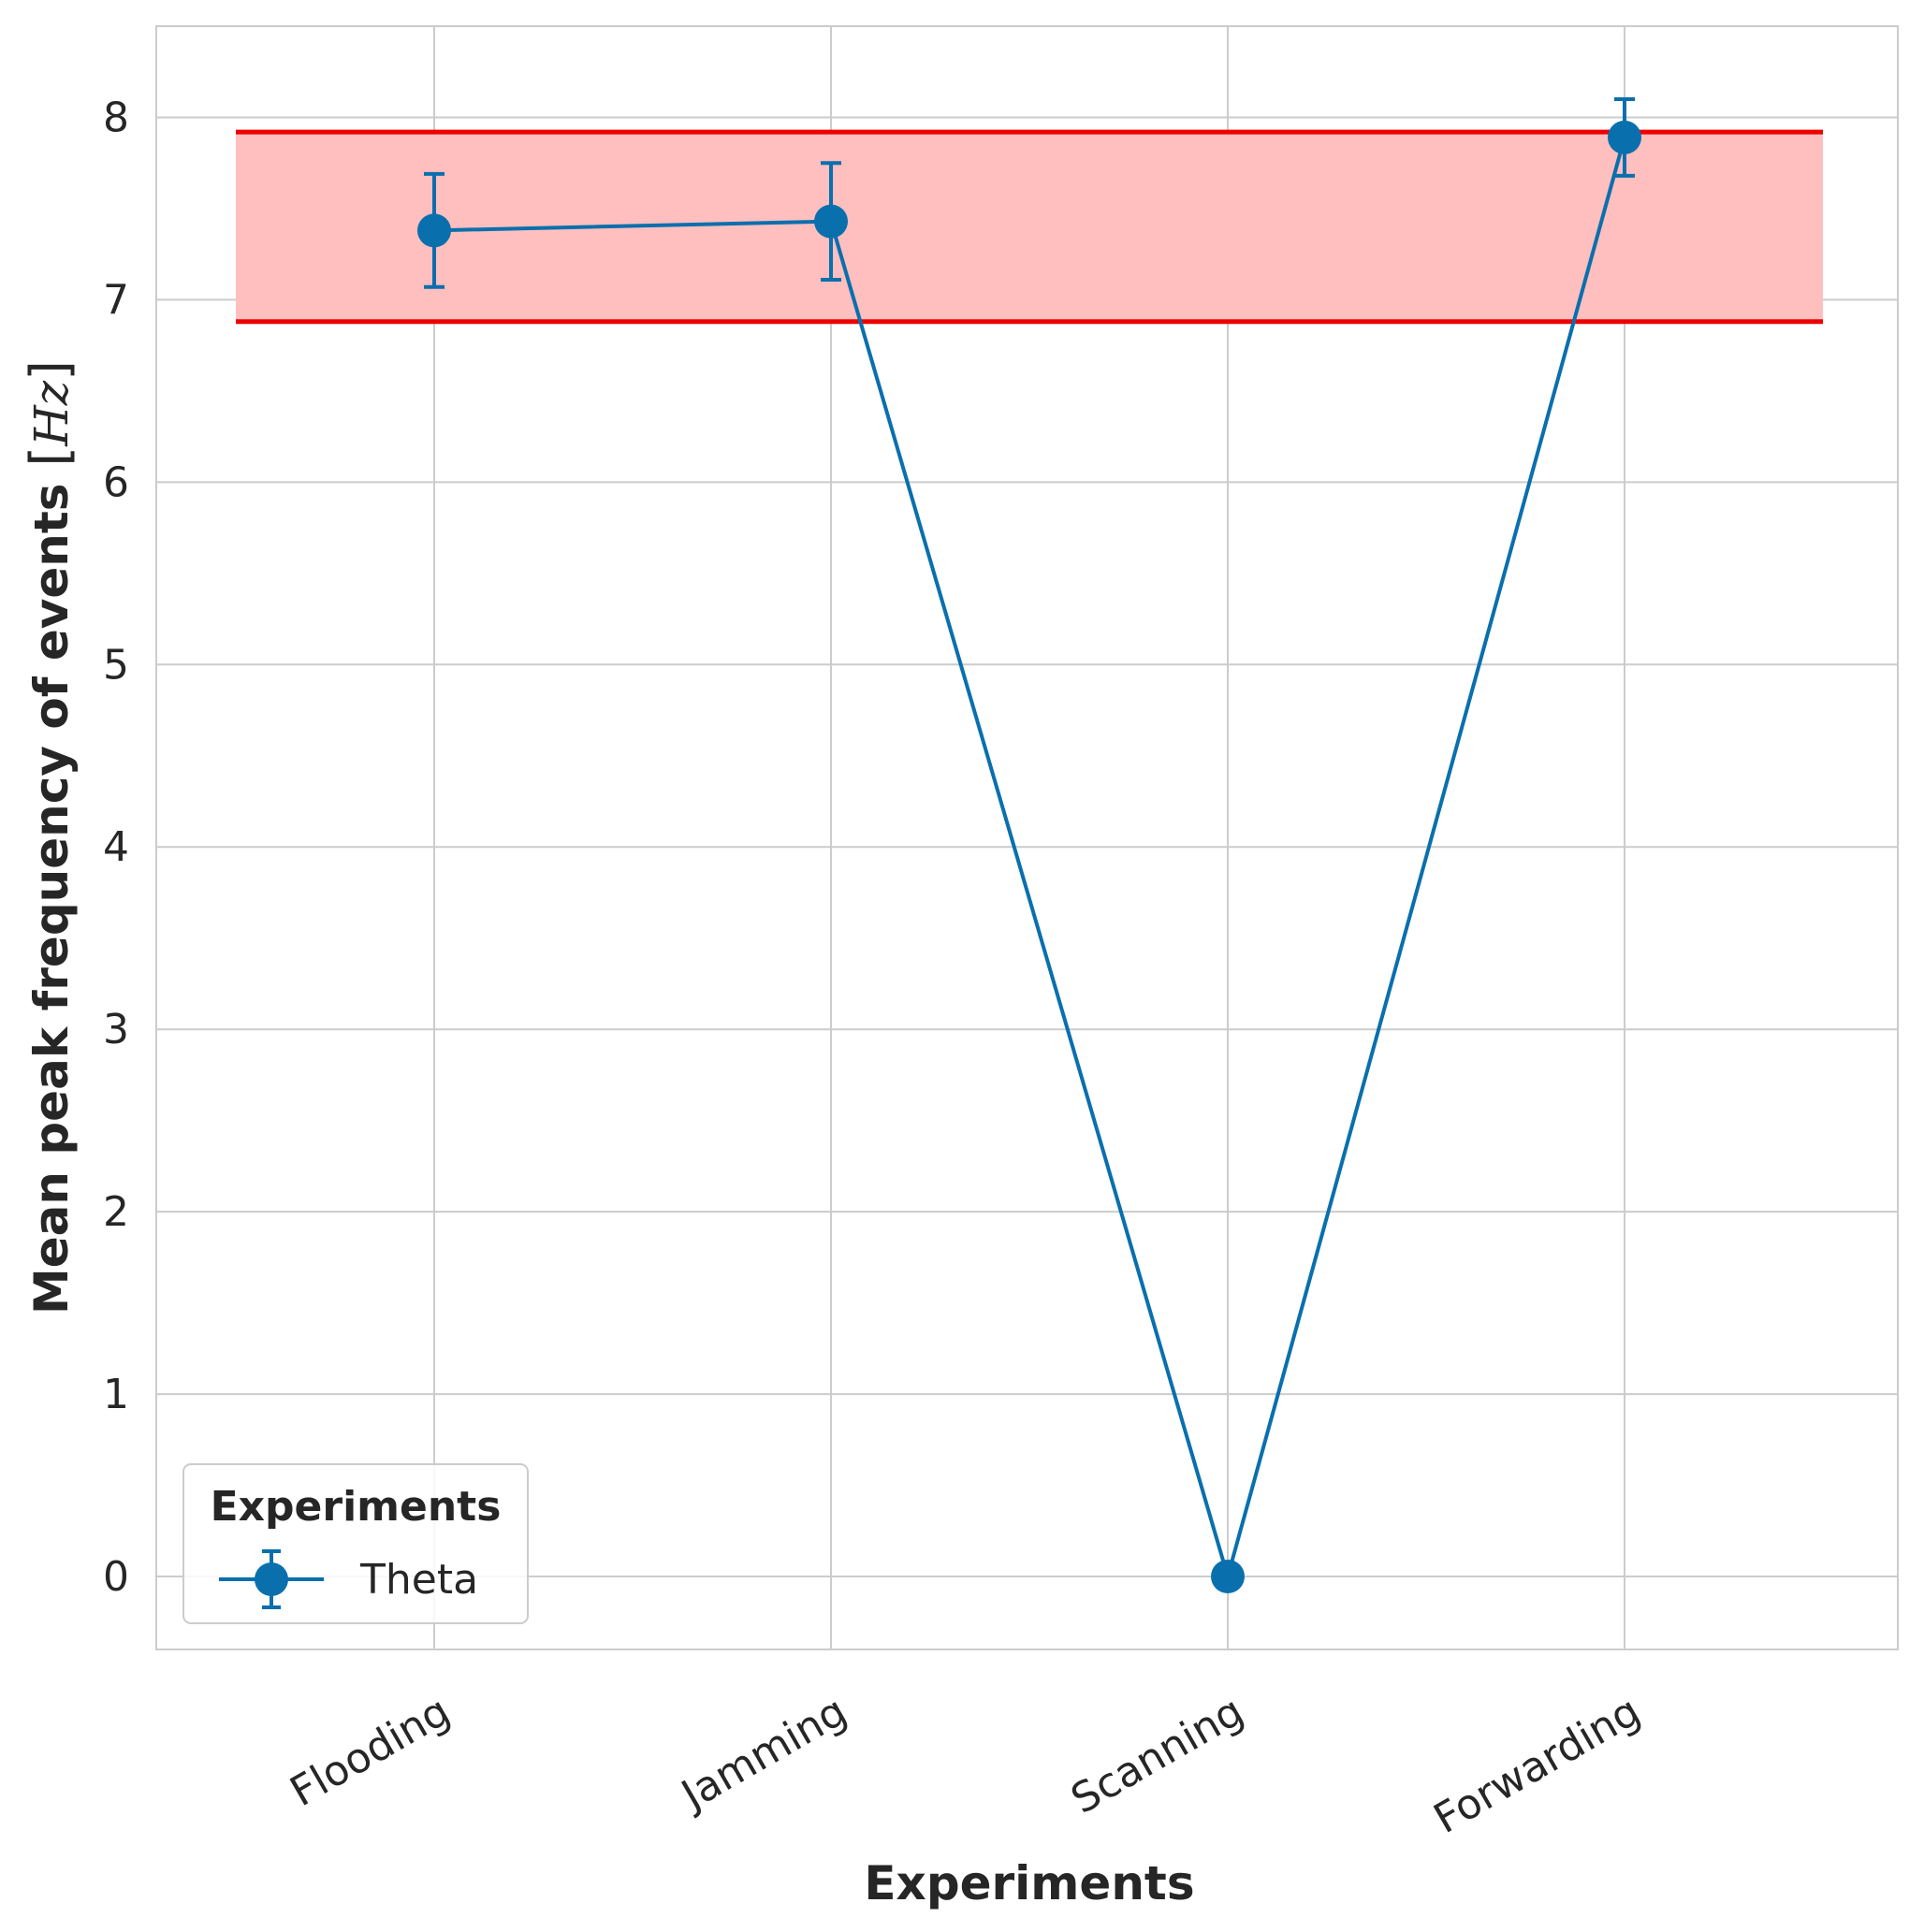  What do you see at coordinates (51, 413) in the screenshot?
I see `y-axis-title-unit: Hz` at bounding box center [51, 413].